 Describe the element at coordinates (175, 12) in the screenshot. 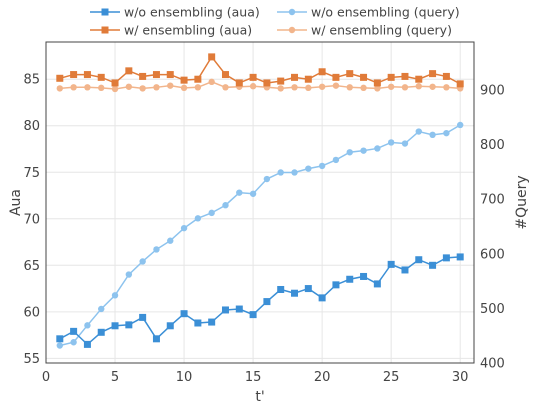

I see `legend-item: w/o ensembling (aua)` at that location.